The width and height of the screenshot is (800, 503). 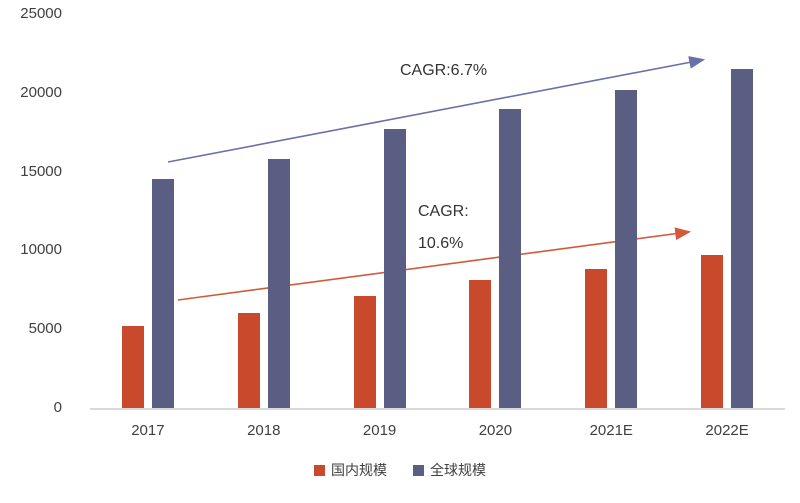 What do you see at coordinates (712, 331) in the screenshot?
I see `bar-国内规模-2022E` at bounding box center [712, 331].